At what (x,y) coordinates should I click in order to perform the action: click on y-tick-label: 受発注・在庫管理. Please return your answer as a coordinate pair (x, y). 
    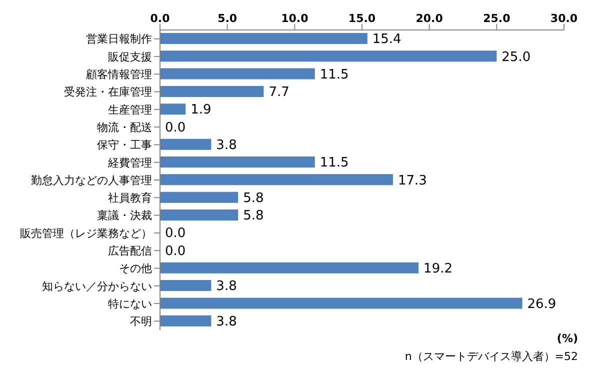
    Looking at the image, I should click on (108, 92).